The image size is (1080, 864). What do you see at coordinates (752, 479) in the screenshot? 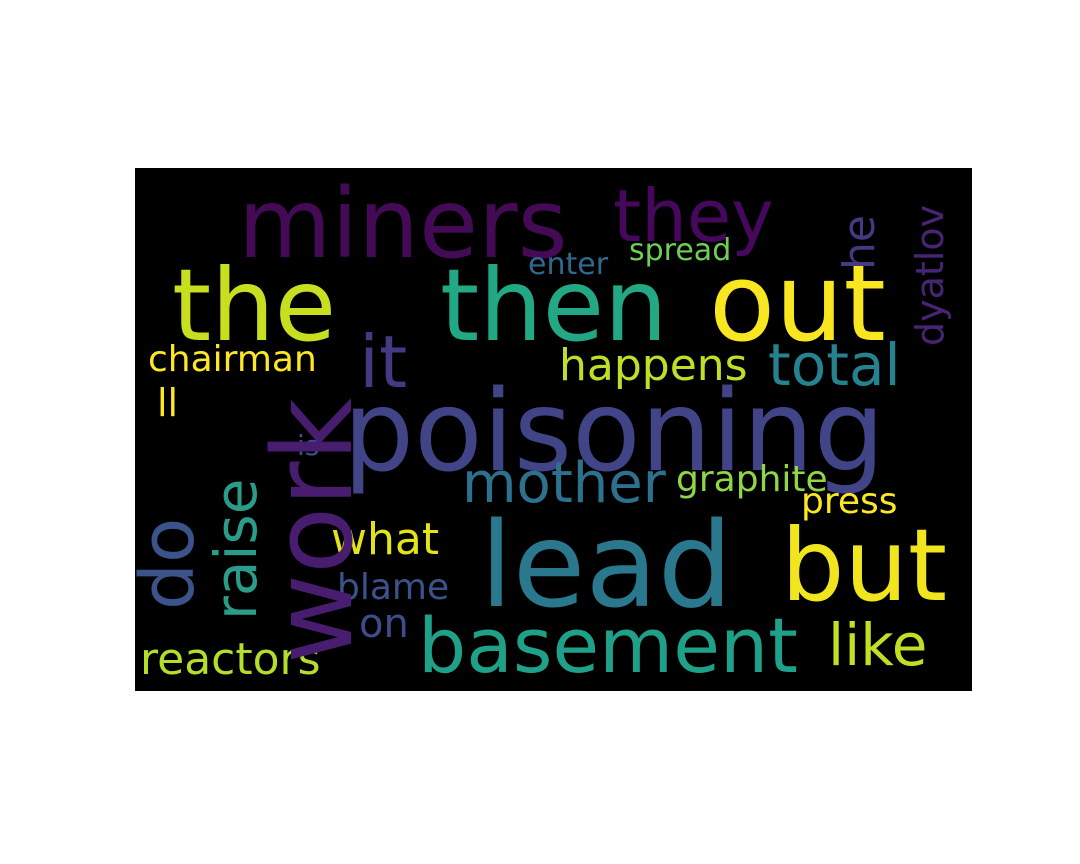
I see `word-graphite: graphite` at bounding box center [752, 479].